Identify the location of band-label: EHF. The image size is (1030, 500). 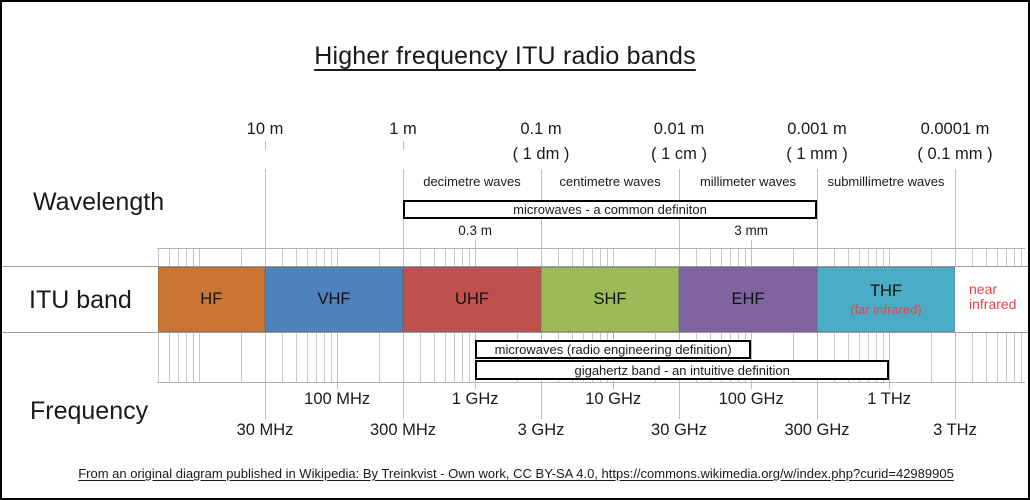
(748, 299).